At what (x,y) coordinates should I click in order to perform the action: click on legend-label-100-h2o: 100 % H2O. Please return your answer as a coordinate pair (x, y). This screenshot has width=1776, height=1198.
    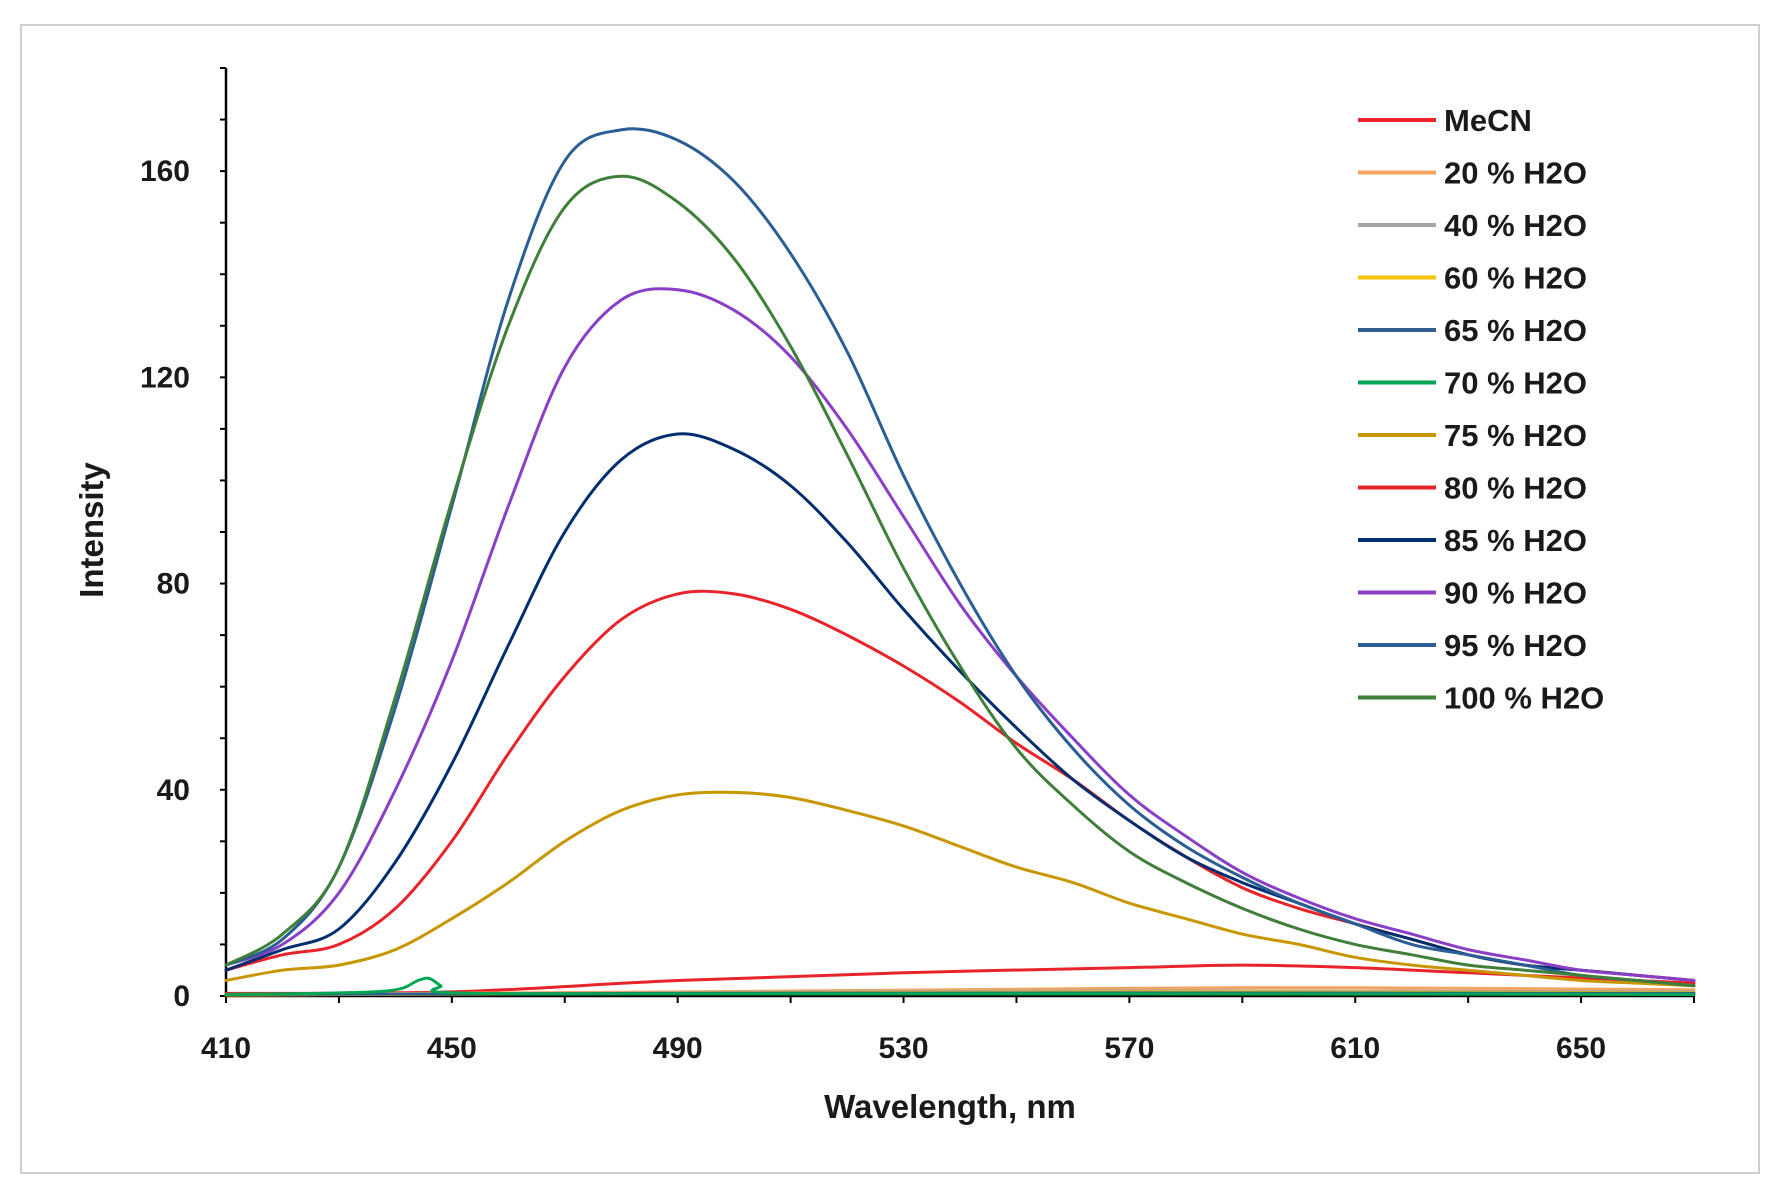
    Looking at the image, I should click on (1524, 698).